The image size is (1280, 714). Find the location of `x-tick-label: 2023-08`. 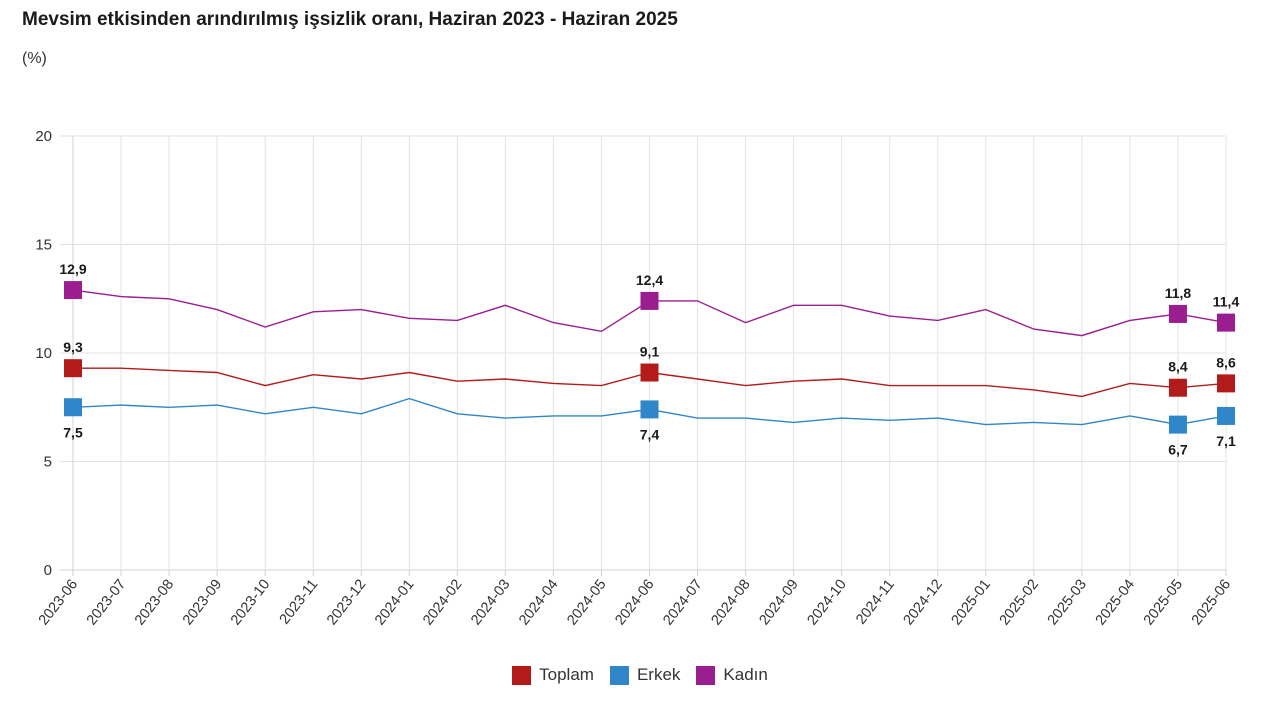

x-tick-label: 2023-08 is located at coordinates (154, 603).